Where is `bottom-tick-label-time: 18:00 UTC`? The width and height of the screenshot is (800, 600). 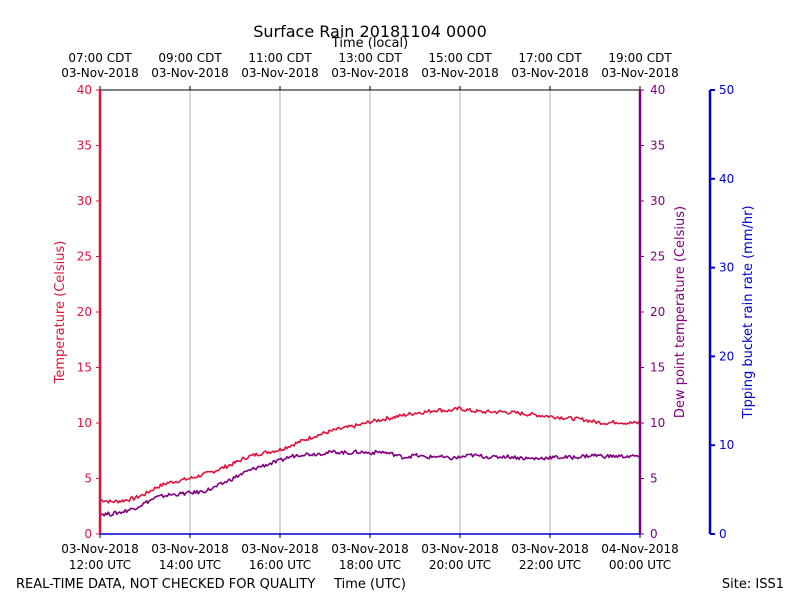
bottom-tick-label-time: 18:00 UTC is located at coordinates (370, 565).